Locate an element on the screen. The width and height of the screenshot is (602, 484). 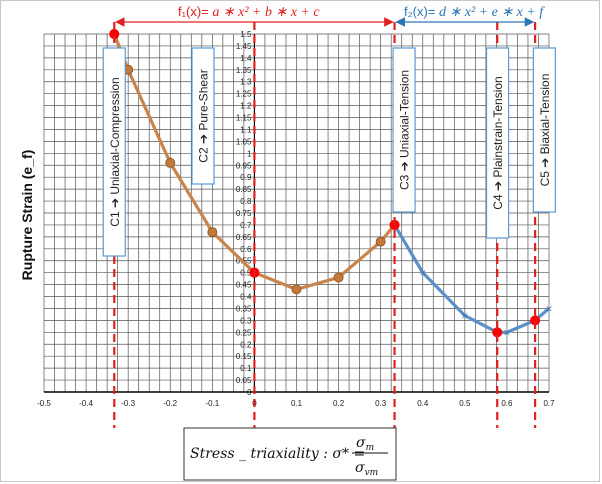
y-tick-label: 0.7 is located at coordinates (246, 225).